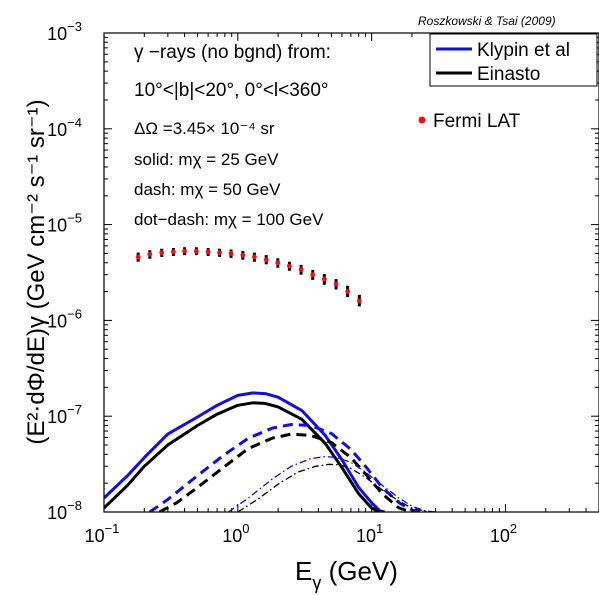 Image resolution: width=599 pixels, height=595 pixels. What do you see at coordinates (64, 414) in the screenshot?
I see `y-tick-label: 10⁻⁷` at bounding box center [64, 414].